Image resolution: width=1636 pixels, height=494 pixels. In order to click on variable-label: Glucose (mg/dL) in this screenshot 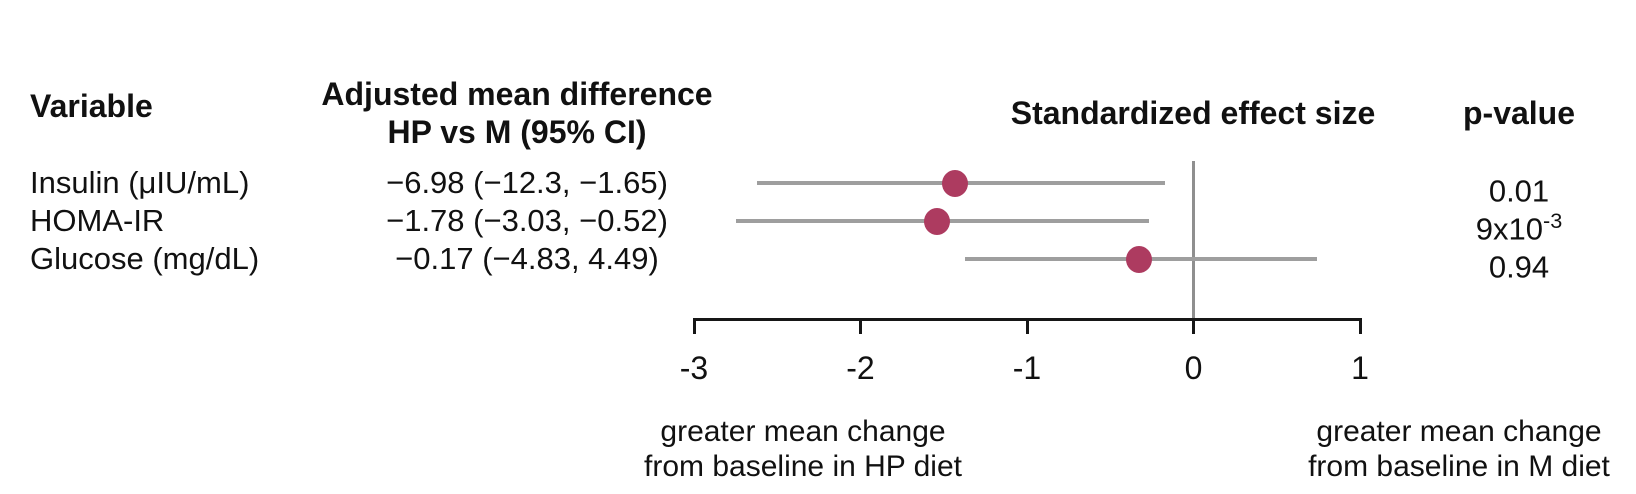, I will do `click(145, 258)`.